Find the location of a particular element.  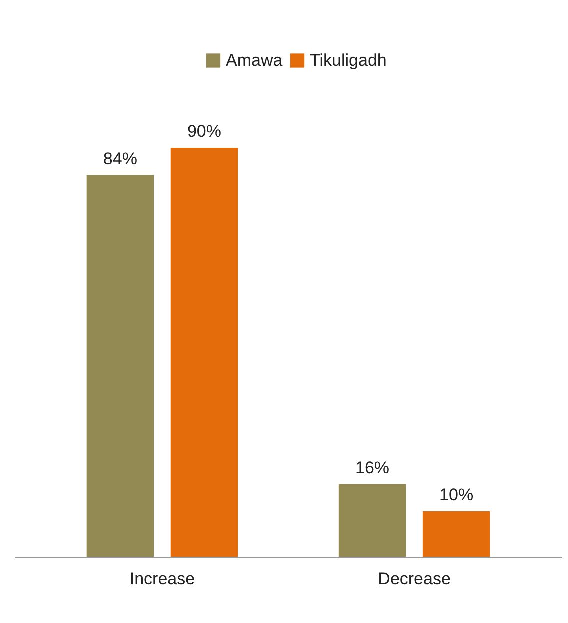

data-label: 84% is located at coordinates (120, 158).